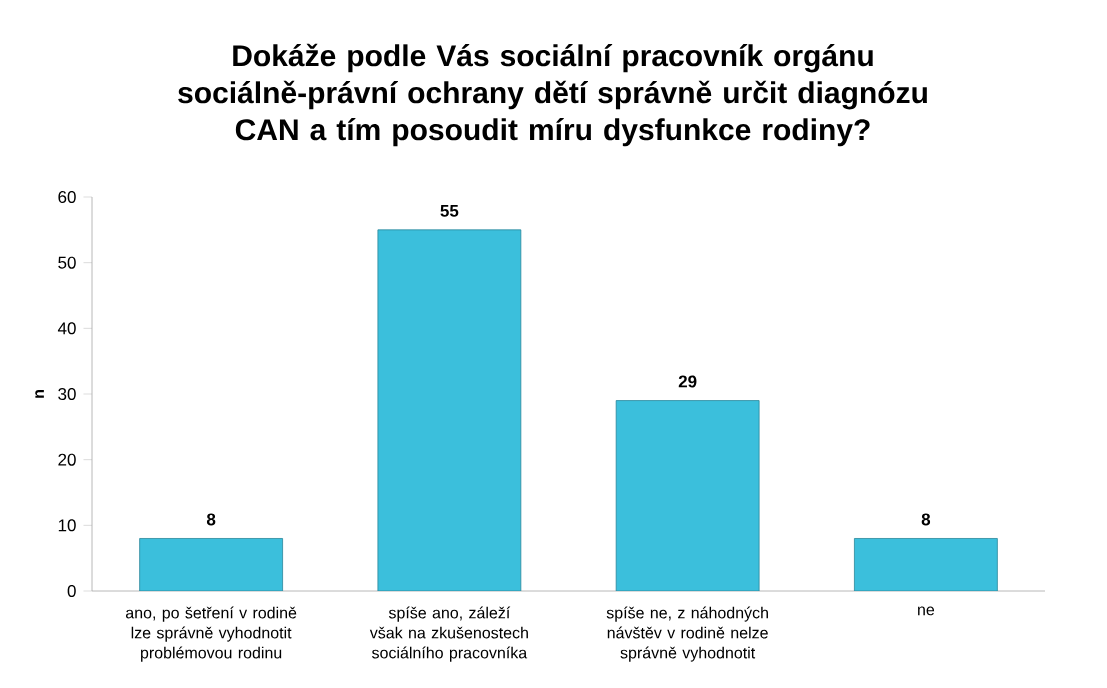  I want to click on x-tick-label: ne, so click(926, 611).